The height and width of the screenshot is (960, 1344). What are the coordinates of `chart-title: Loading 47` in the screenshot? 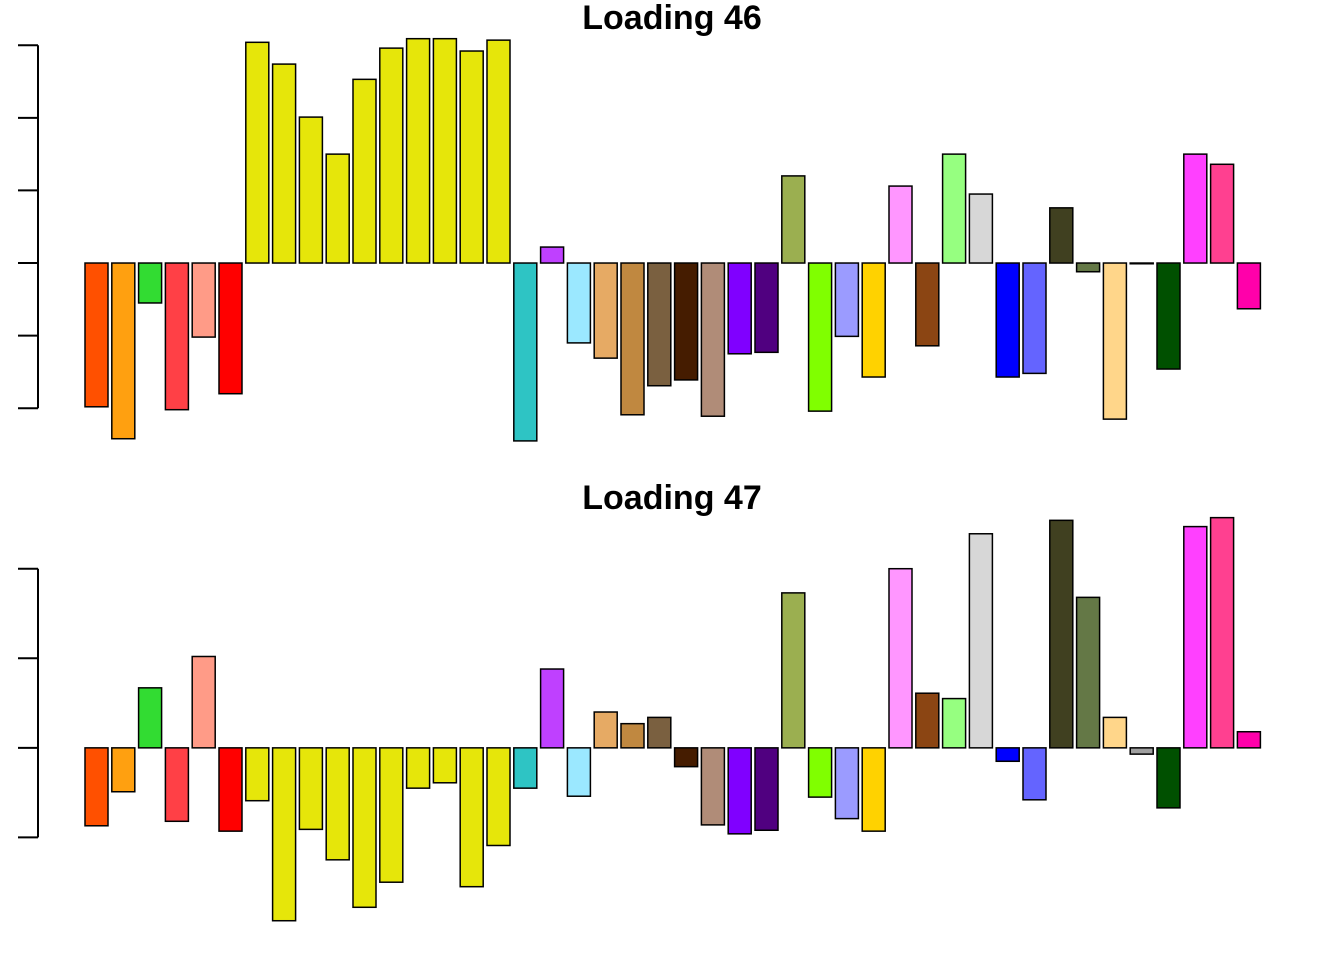 It's located at (671, 498).